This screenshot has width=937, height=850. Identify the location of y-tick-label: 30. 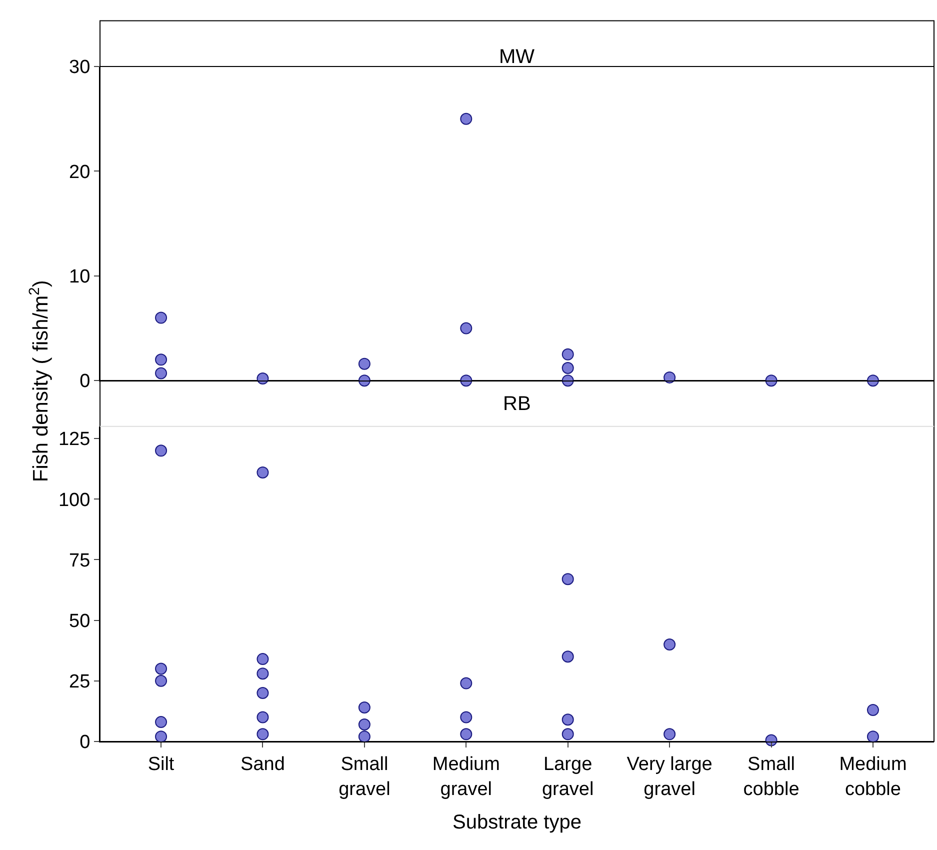
(79, 67).